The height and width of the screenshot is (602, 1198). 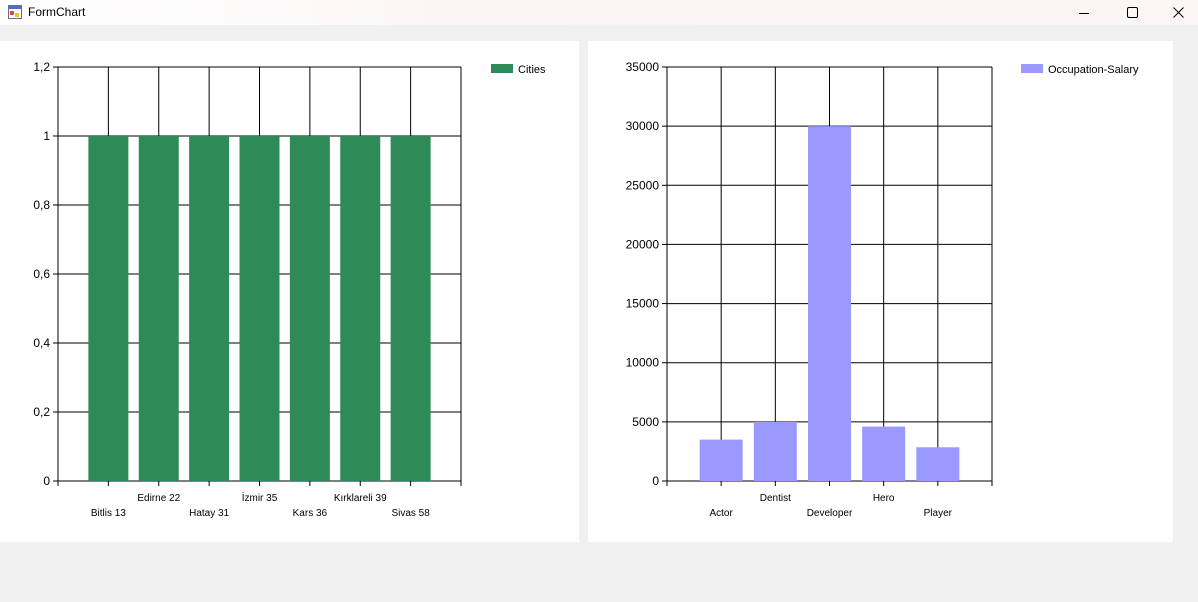 I want to click on minimize-button, so click(x=1084, y=12).